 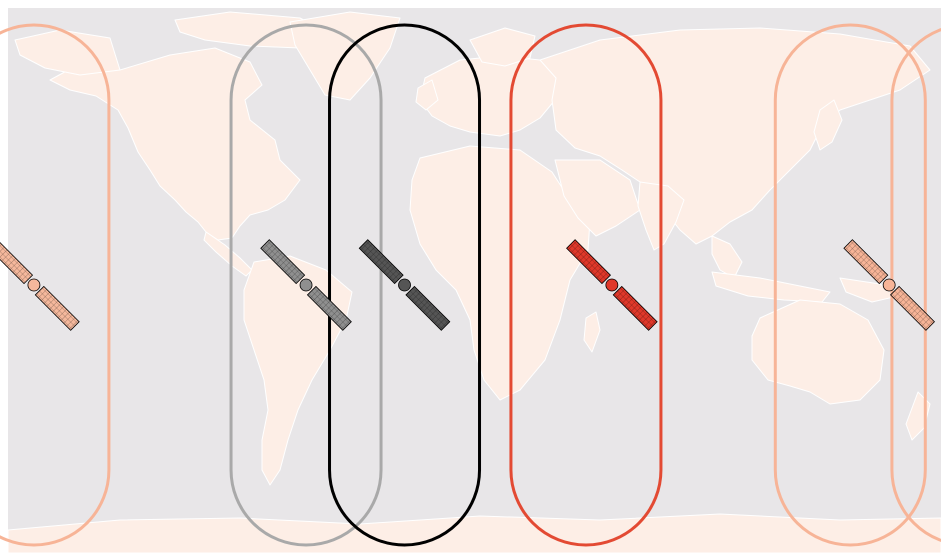 What do you see at coordinates (175, 144) in the screenshot?
I see `north-america-landmass` at bounding box center [175, 144].